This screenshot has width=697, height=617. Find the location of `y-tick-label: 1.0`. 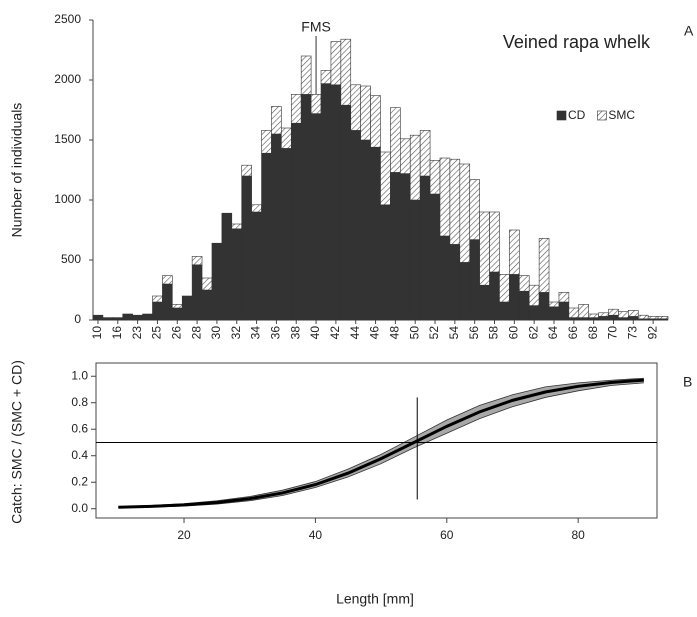

y-tick-label: 1.0 is located at coordinates (79, 375).